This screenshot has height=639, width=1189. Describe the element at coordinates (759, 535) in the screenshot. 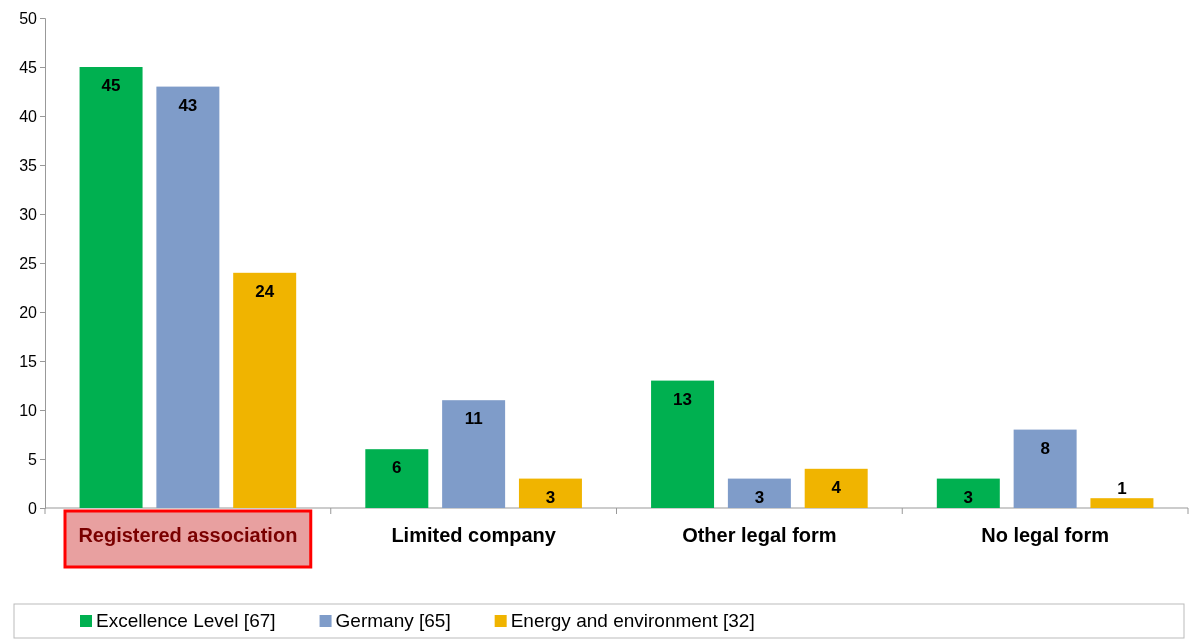

I see `x-tick-label: Other legal form` at that location.